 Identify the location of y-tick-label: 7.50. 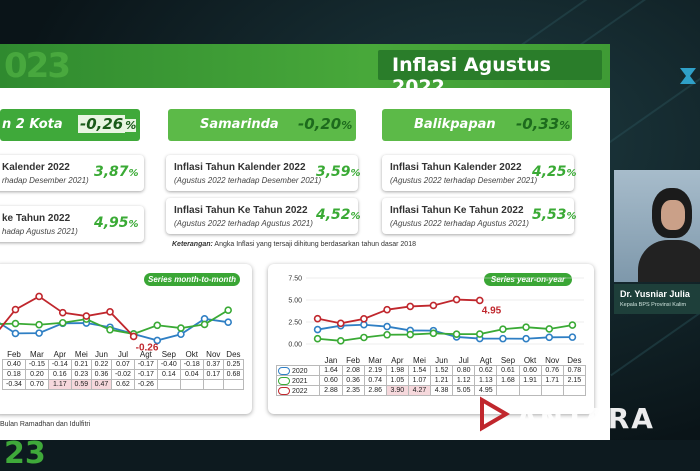
(295, 279).